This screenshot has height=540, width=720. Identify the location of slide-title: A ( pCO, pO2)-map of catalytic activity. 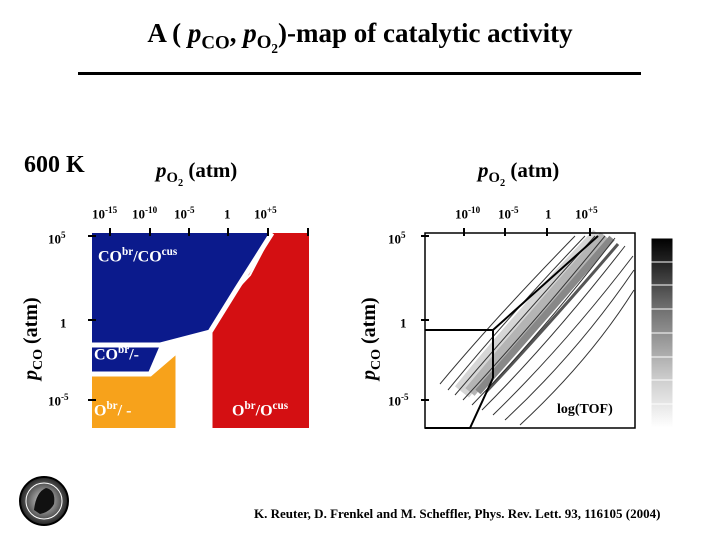
(360, 37).